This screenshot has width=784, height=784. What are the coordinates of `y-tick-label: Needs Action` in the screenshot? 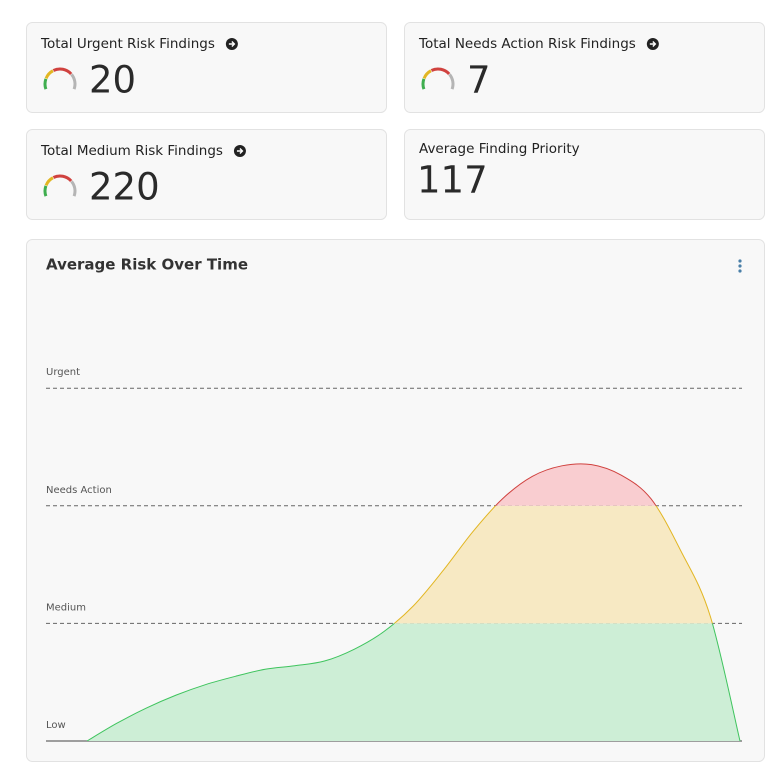 It's located at (79, 490).